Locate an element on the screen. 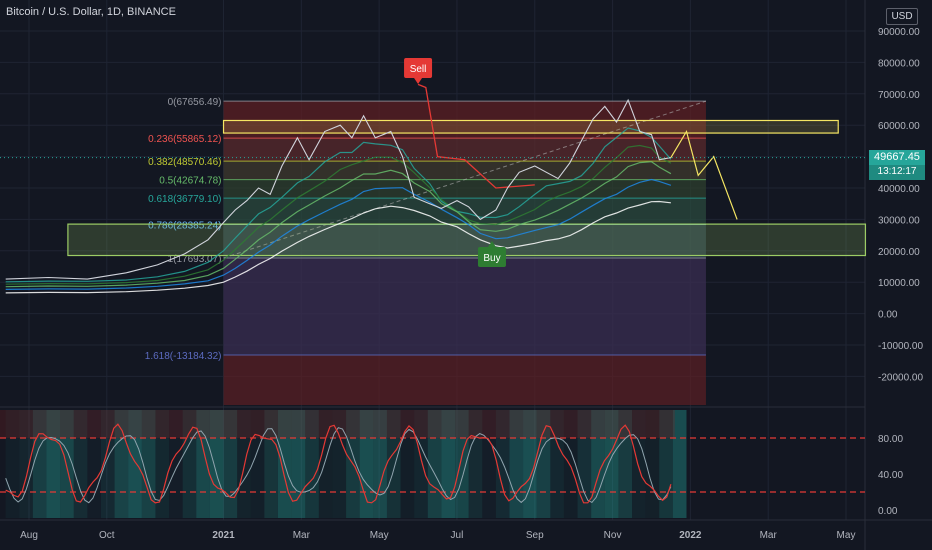 The height and width of the screenshot is (550, 932). buy-marker-box is located at coordinates (491, 257).